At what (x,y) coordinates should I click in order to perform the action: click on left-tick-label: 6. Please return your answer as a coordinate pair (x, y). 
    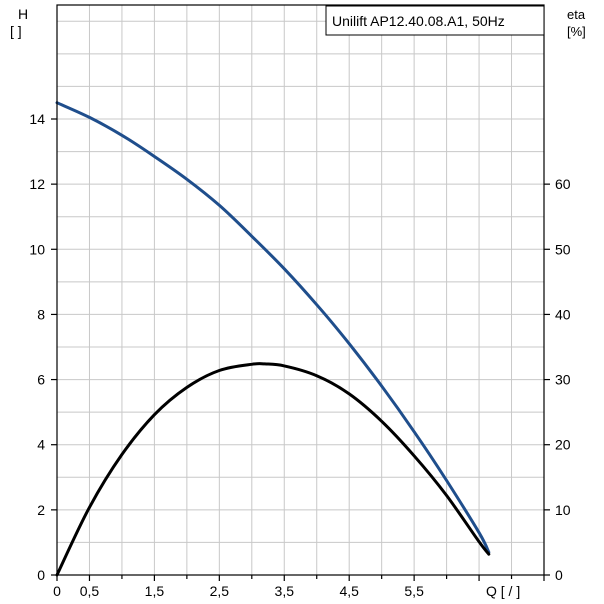
    Looking at the image, I should click on (41, 380).